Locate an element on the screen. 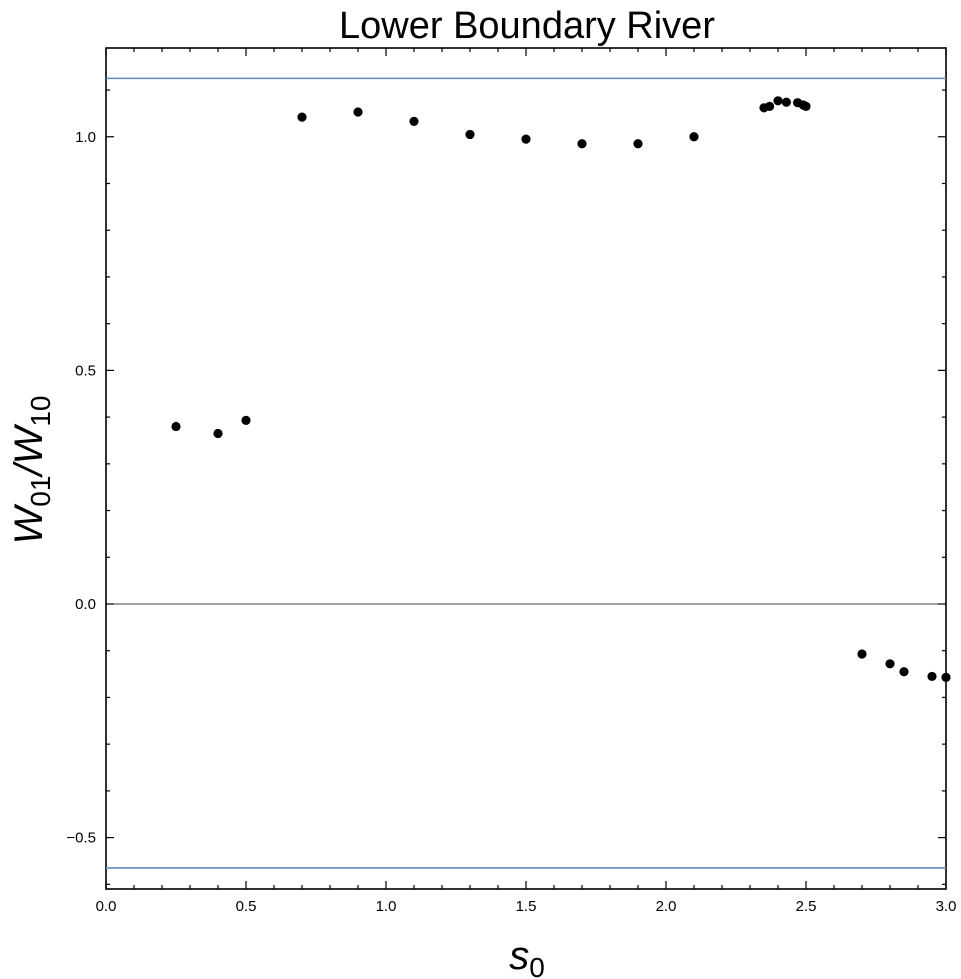  y-axis-label: W01/W10 is located at coordinates (31, 470).